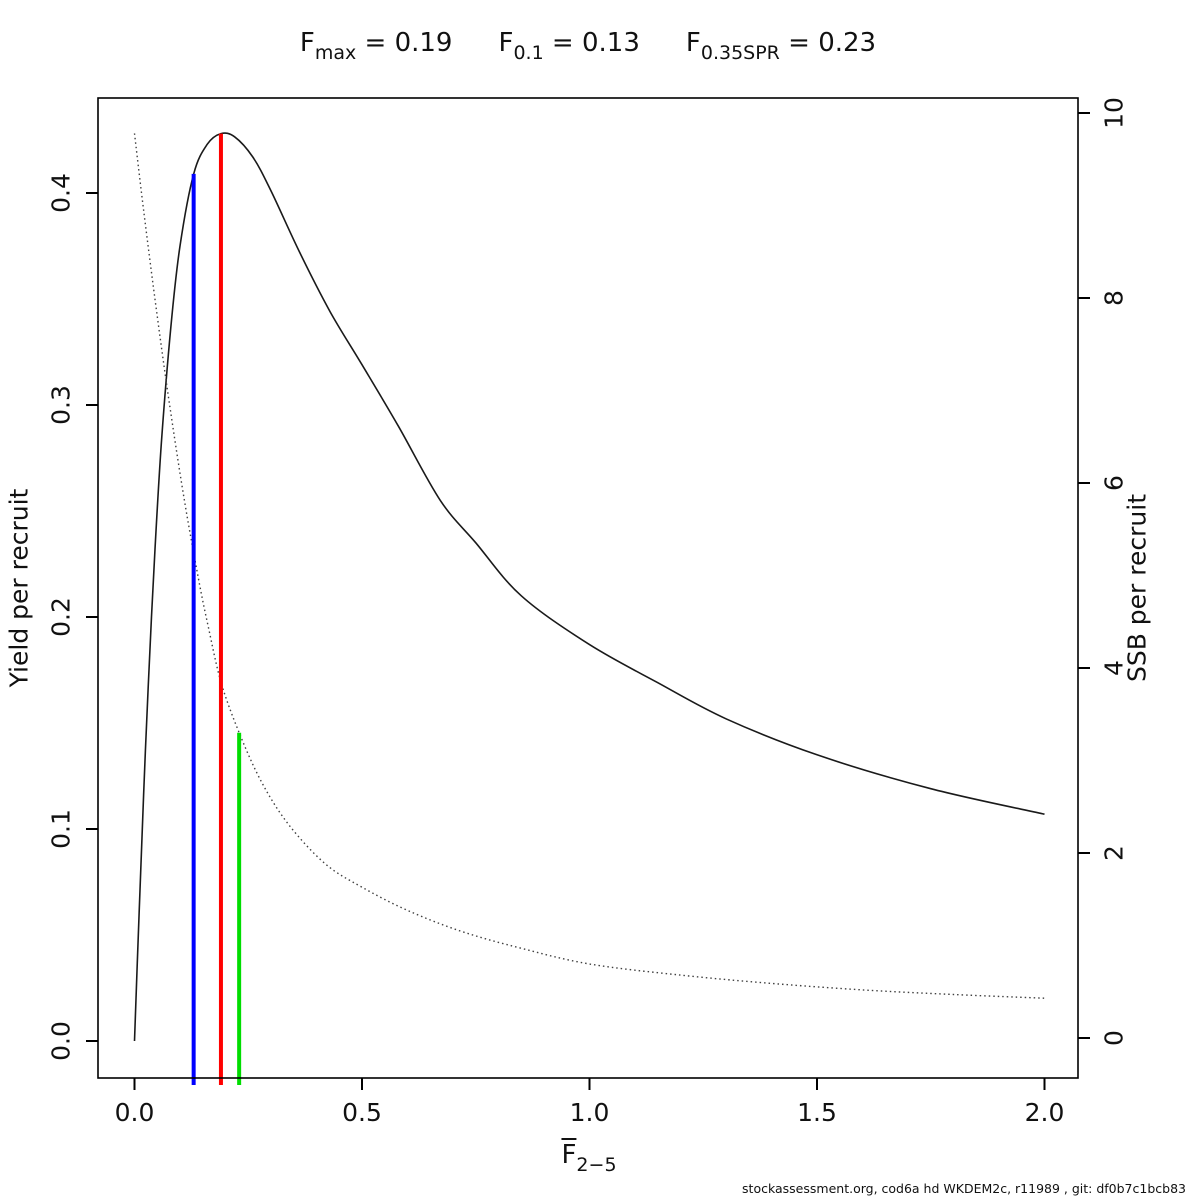 The height and width of the screenshot is (1200, 1200). I want to click on x-tick-label-1.0: 1.0, so click(589, 1112).